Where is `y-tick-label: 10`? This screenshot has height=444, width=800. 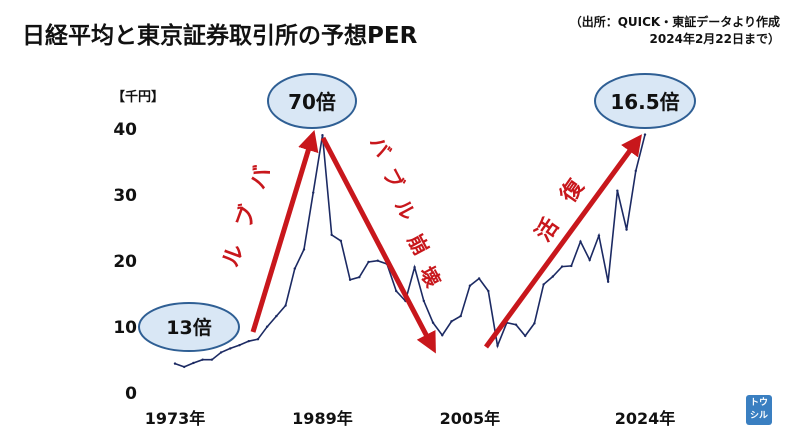
y-tick-label: 10 is located at coordinates (125, 328).